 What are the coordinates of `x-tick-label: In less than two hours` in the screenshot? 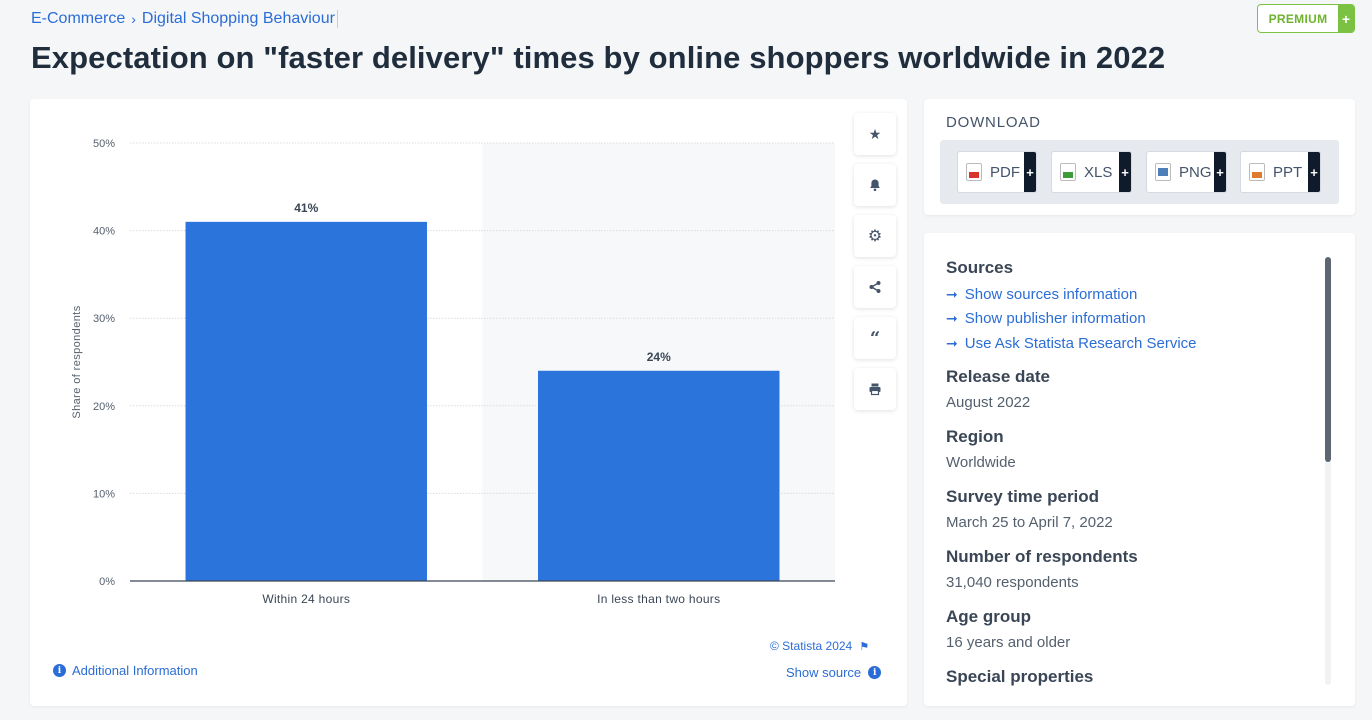 It's located at (658, 599).